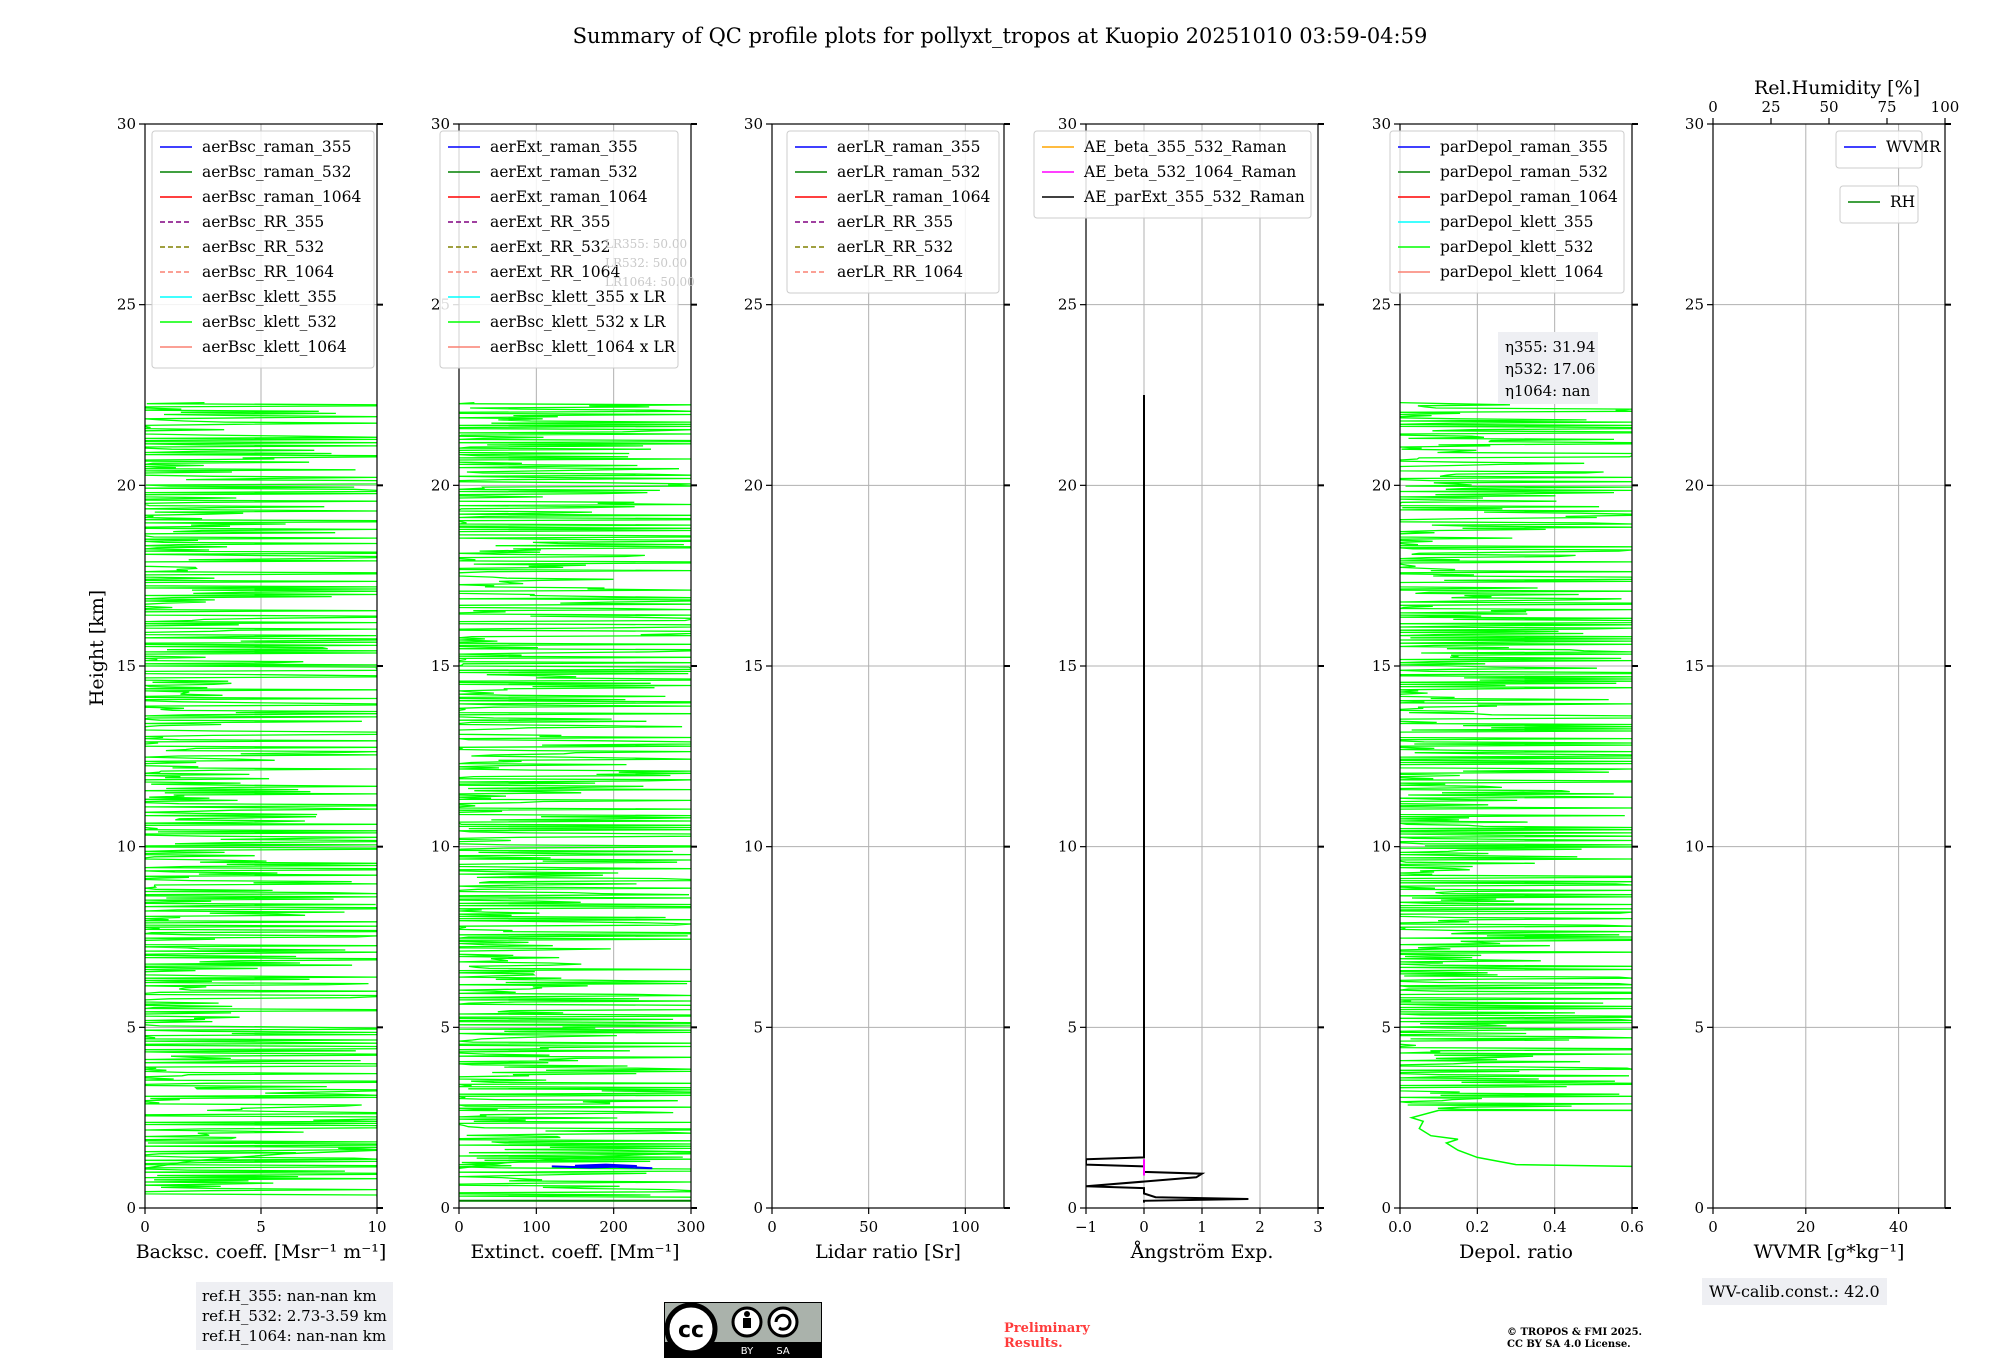 Image resolution: width=2000 pixels, height=1360 pixels. What do you see at coordinates (650, 282) in the screenshot?
I see `lidar-ratio-note: LR1064: 50.00` at bounding box center [650, 282].